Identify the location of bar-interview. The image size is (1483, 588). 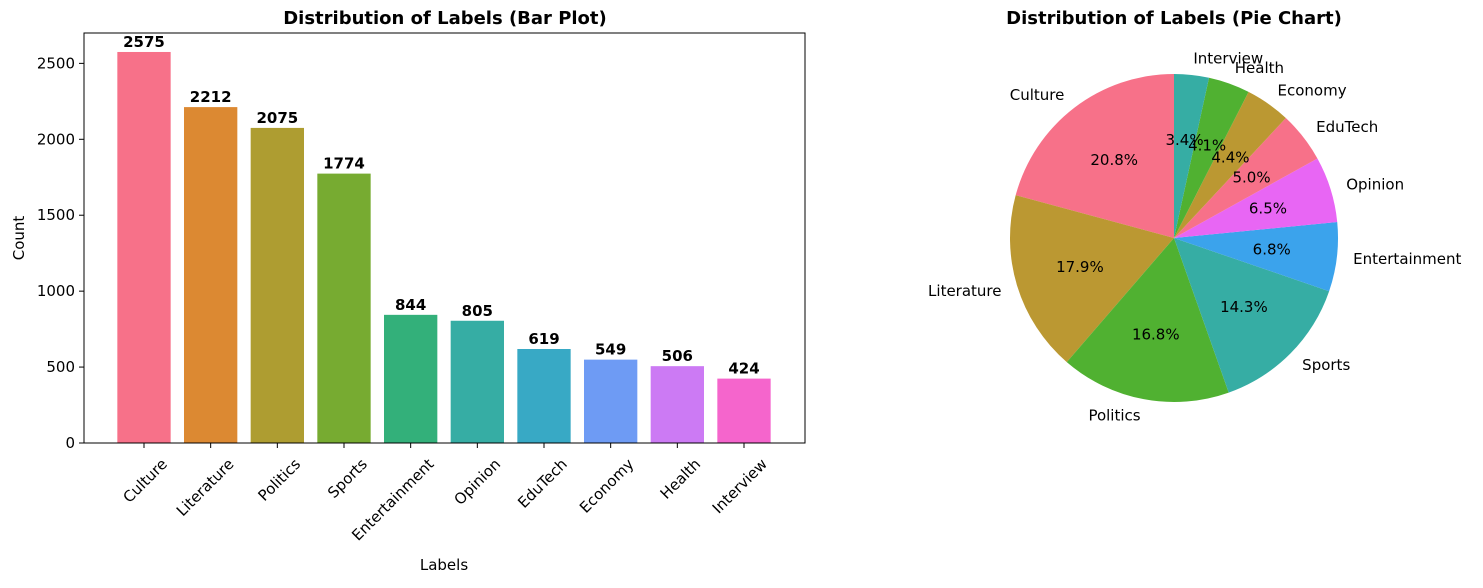
(744, 410).